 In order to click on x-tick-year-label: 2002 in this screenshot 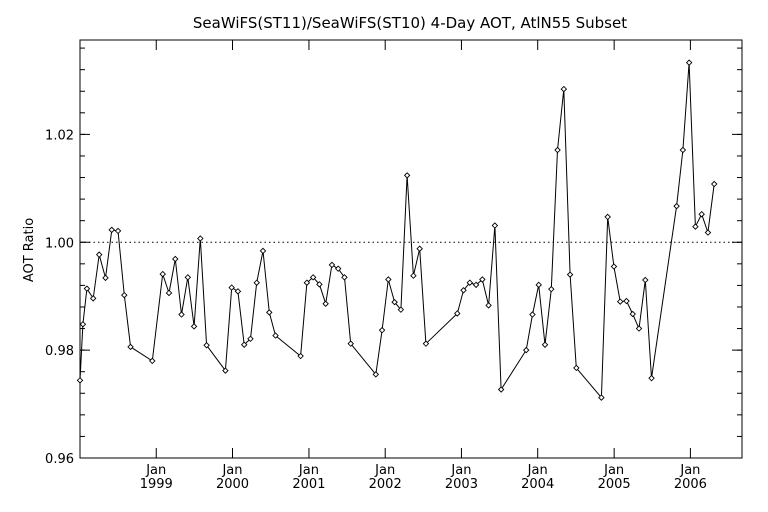, I will do `click(385, 484)`.